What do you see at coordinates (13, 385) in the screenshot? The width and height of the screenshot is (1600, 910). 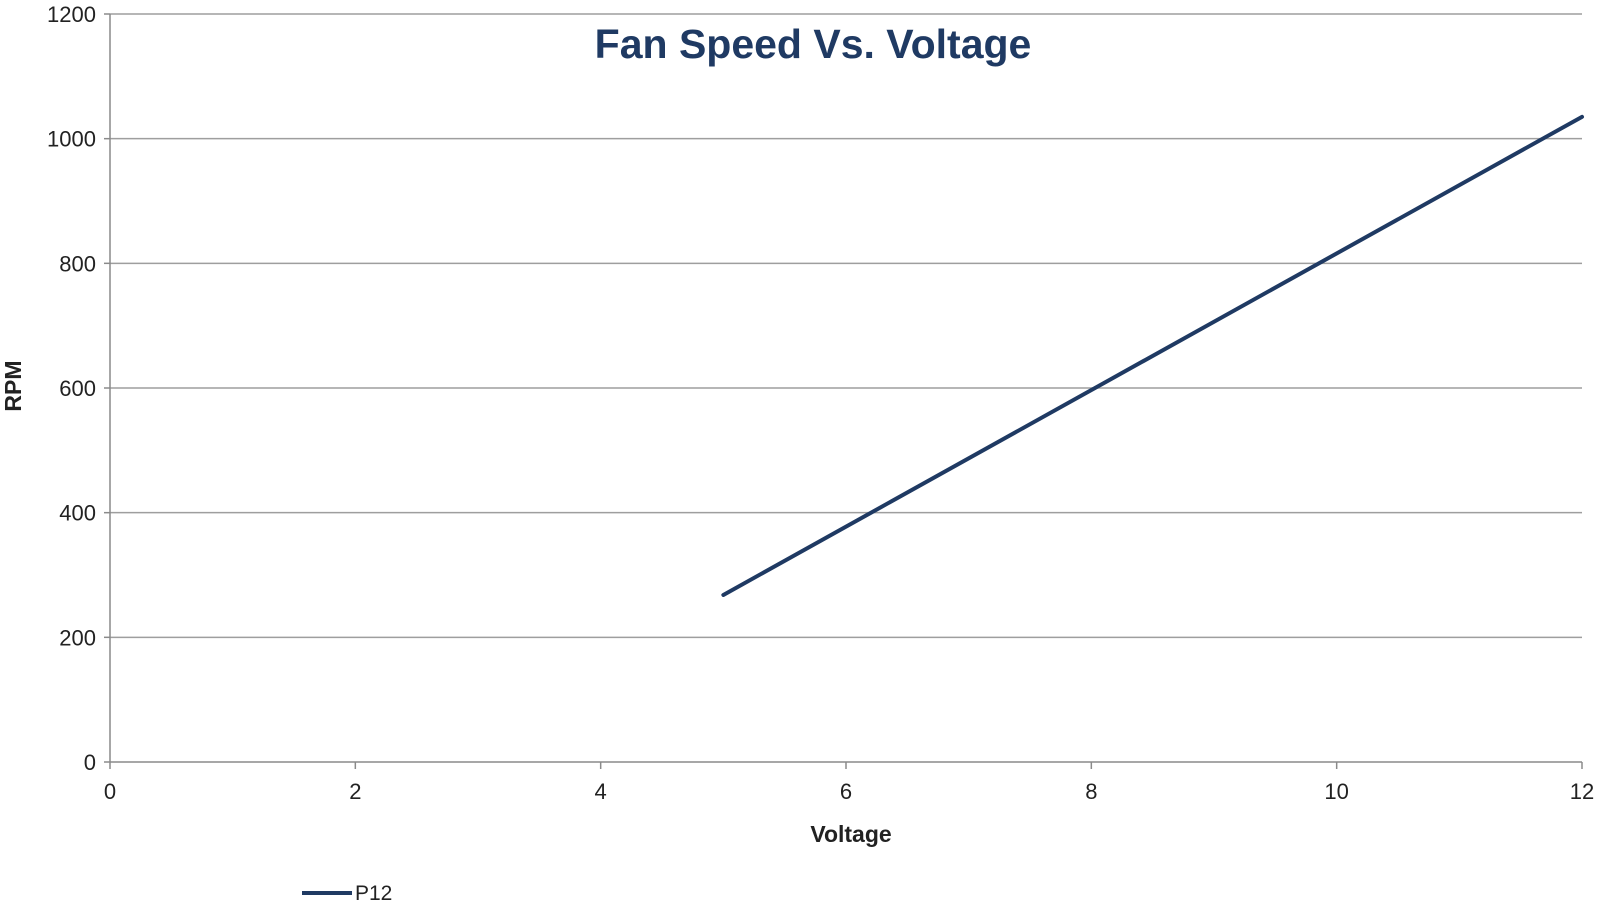 I see `y-axis-title: RPM` at bounding box center [13, 385].